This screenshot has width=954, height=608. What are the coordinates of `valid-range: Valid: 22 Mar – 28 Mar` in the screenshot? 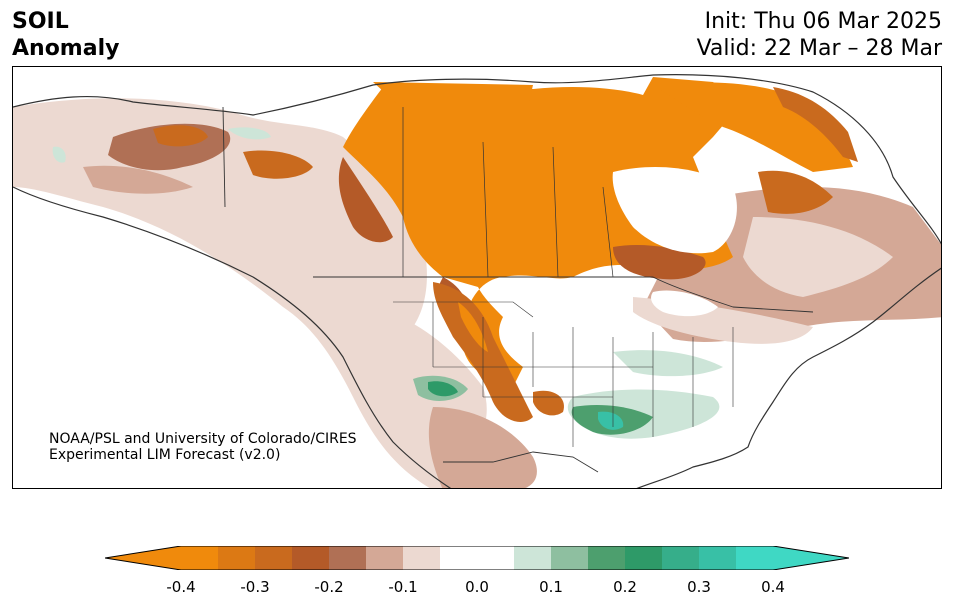 It's located at (819, 48).